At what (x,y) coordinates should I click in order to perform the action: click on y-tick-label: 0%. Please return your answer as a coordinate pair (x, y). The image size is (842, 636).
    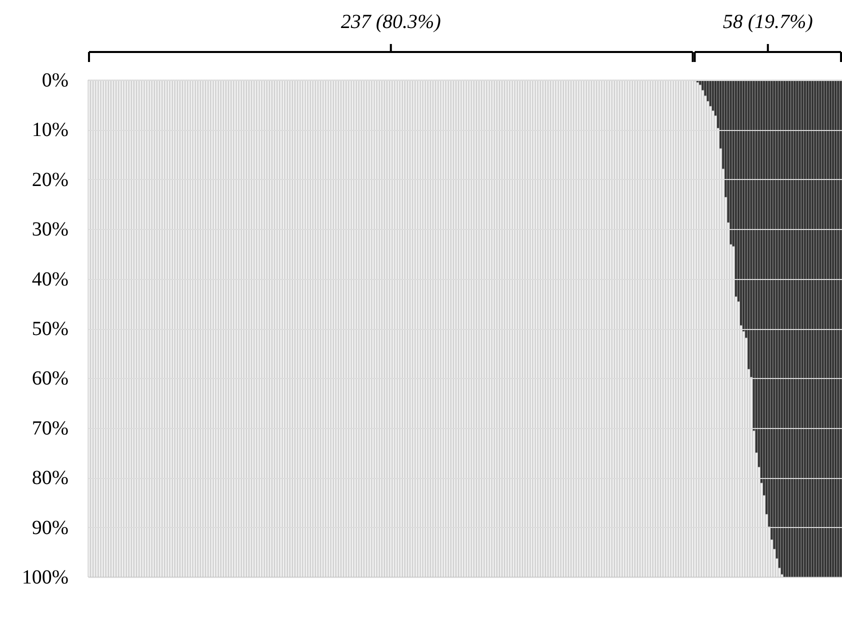
    Looking at the image, I should click on (55, 81).